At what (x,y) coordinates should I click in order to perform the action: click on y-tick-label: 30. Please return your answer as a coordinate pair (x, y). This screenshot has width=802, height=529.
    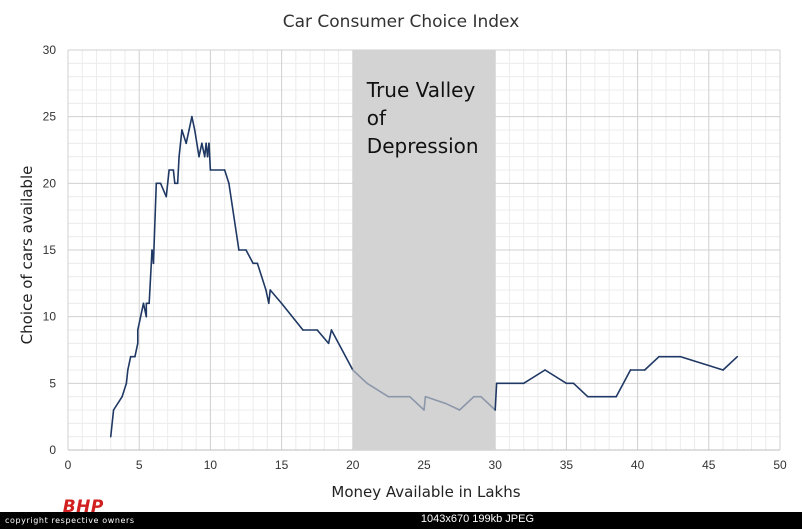
    Looking at the image, I should click on (50, 50).